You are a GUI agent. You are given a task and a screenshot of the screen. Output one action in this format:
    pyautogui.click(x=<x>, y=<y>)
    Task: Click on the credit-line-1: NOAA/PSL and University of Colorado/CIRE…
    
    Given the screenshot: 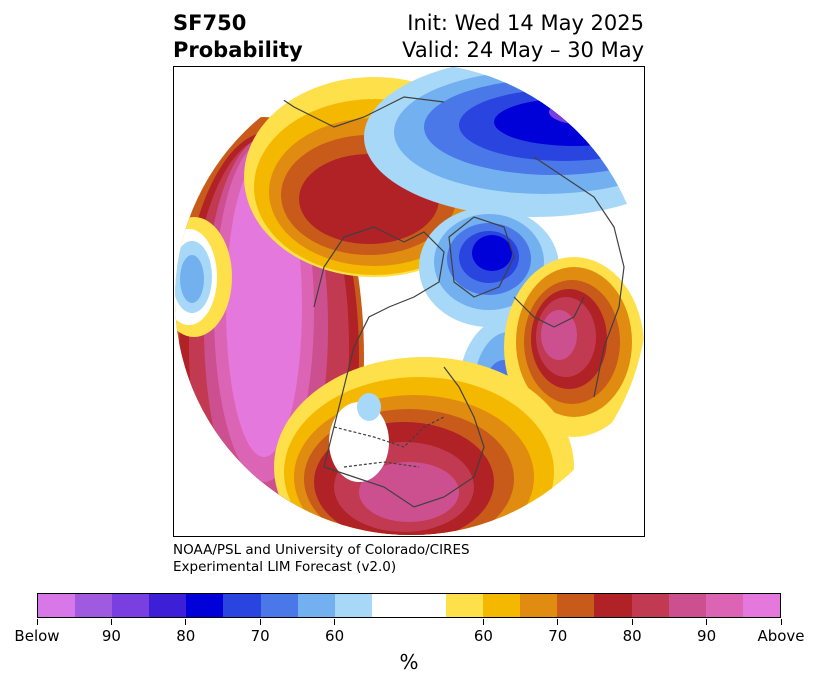 What is the action you would take?
    pyautogui.click(x=321, y=550)
    